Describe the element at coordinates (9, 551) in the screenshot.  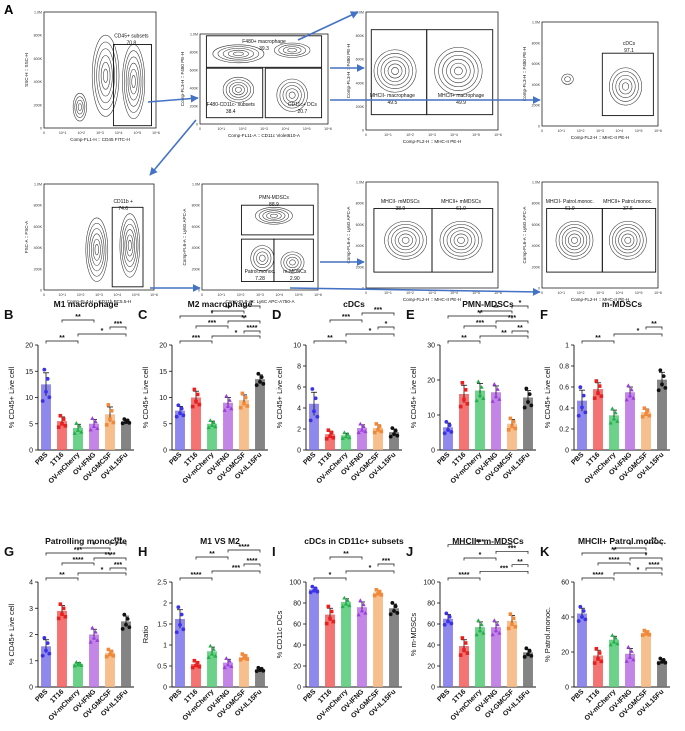
I see `panel-label: G` at that location.